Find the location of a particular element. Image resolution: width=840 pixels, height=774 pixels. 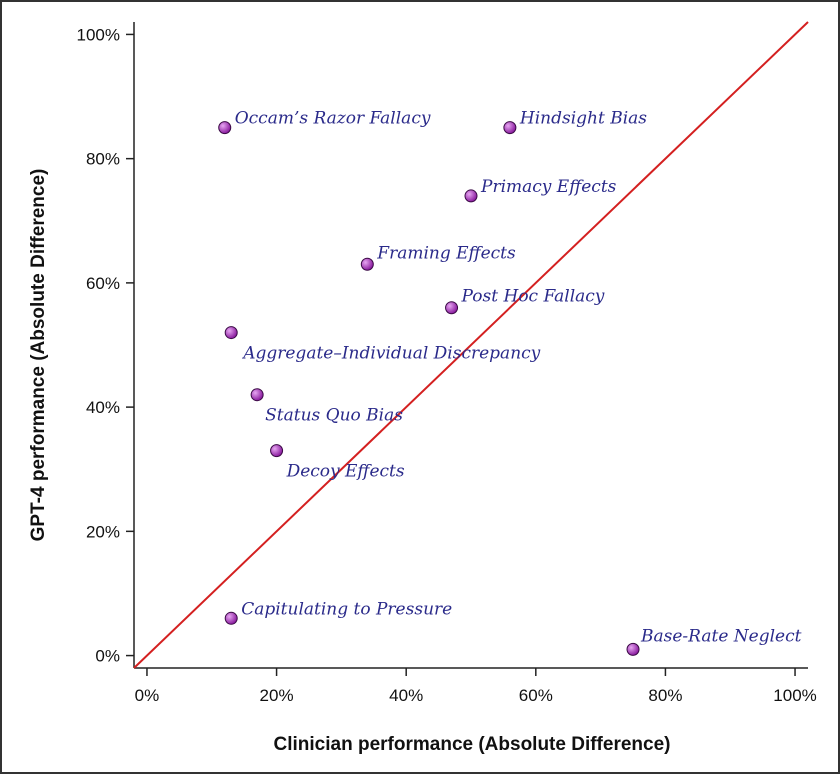

x-tick-label: 20% is located at coordinates (277, 695).